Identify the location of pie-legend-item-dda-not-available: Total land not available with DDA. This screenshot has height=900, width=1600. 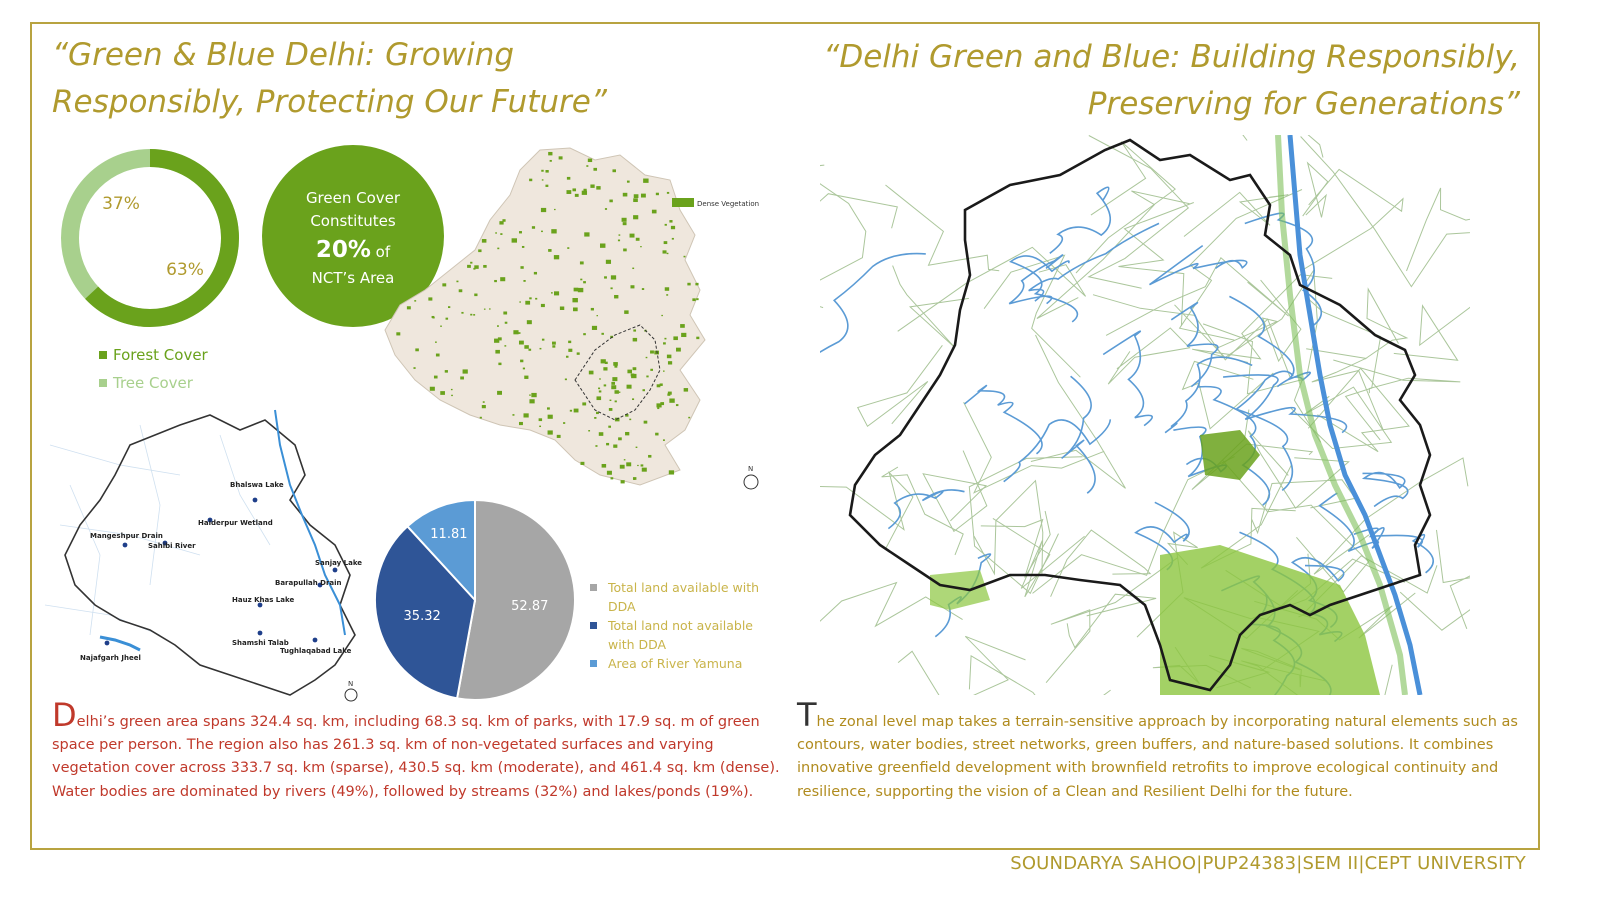
(690, 635).